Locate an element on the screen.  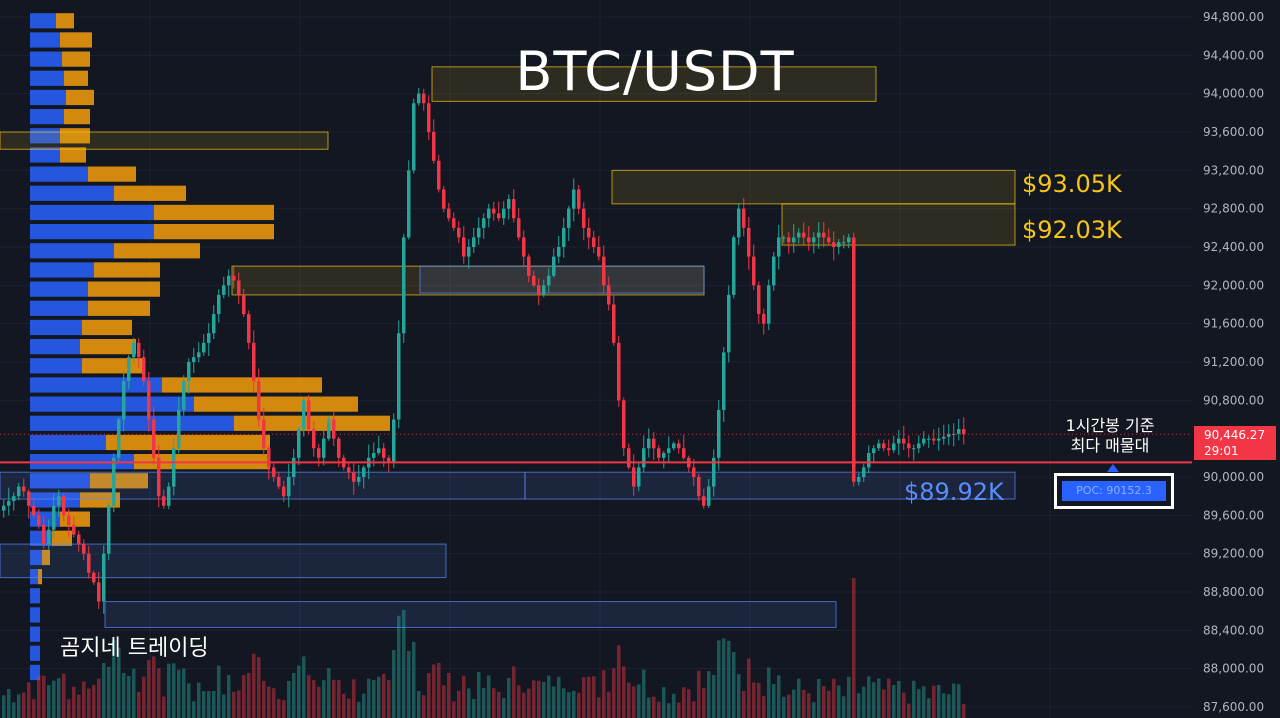
y-tick-label: 94,400.00 is located at coordinates (1233, 55).